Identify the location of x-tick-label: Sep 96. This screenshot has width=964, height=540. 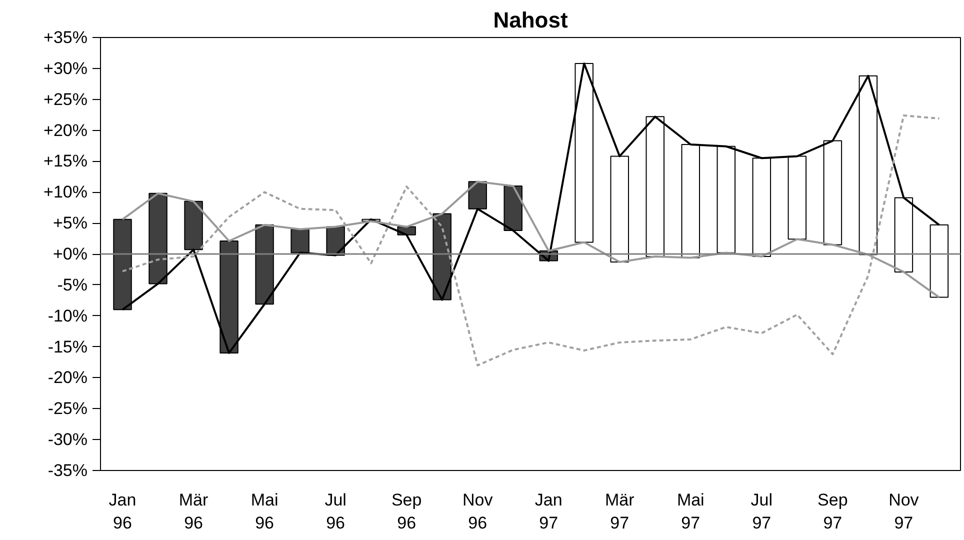
(406, 511).